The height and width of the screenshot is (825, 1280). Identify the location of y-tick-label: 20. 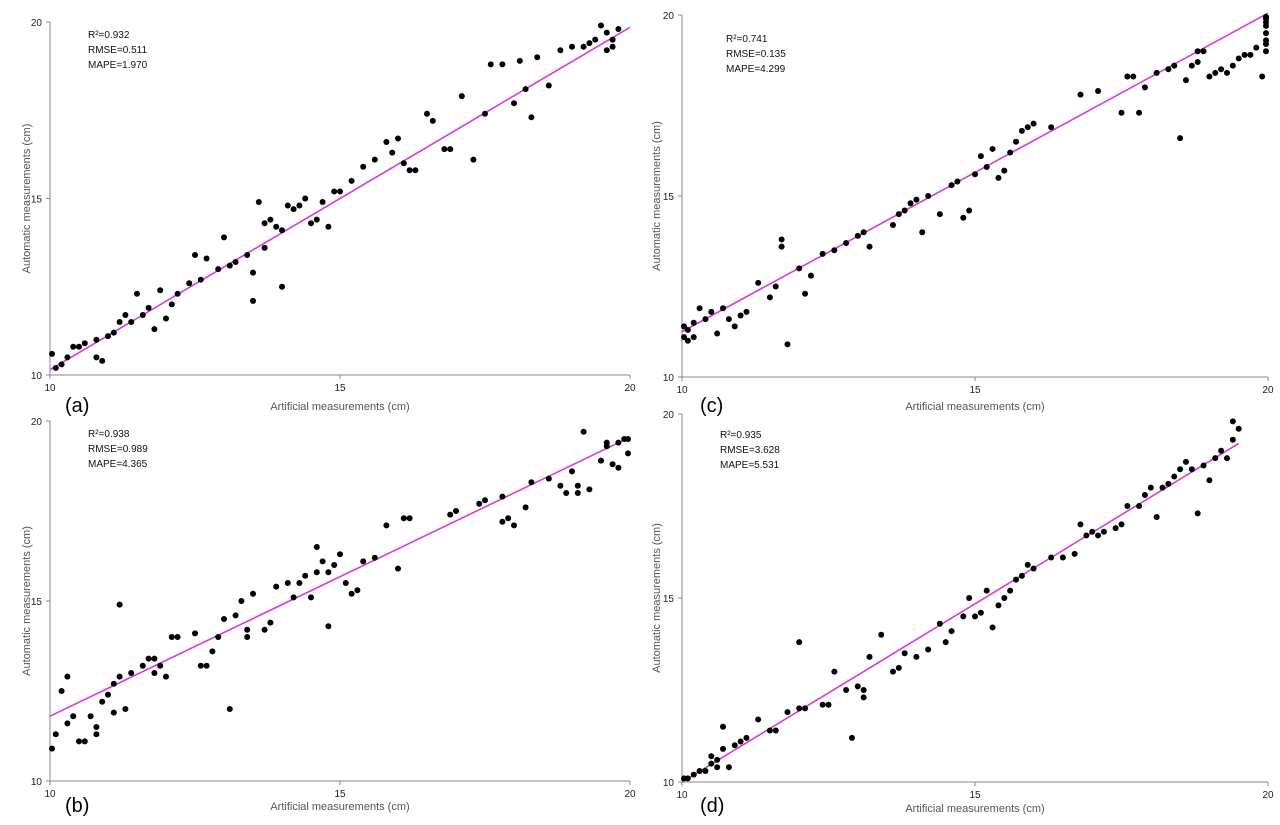
(669, 415).